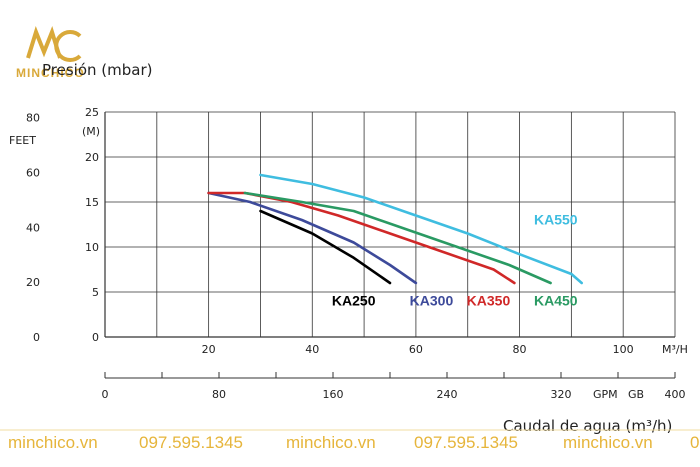  Describe the element at coordinates (91, 131) in the screenshot. I see `y-right-unit: (M)` at that location.